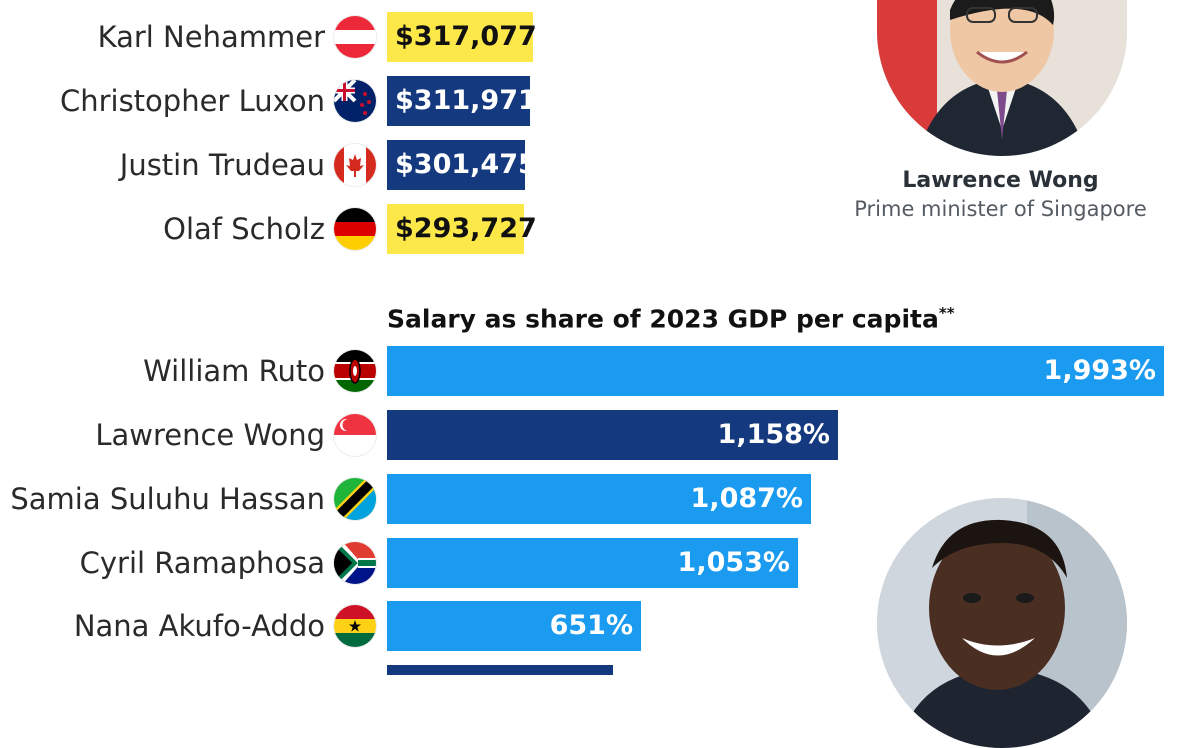 The width and height of the screenshot is (1200, 748). I want to click on category-label: Cyril Ramaphosa, so click(202, 563).